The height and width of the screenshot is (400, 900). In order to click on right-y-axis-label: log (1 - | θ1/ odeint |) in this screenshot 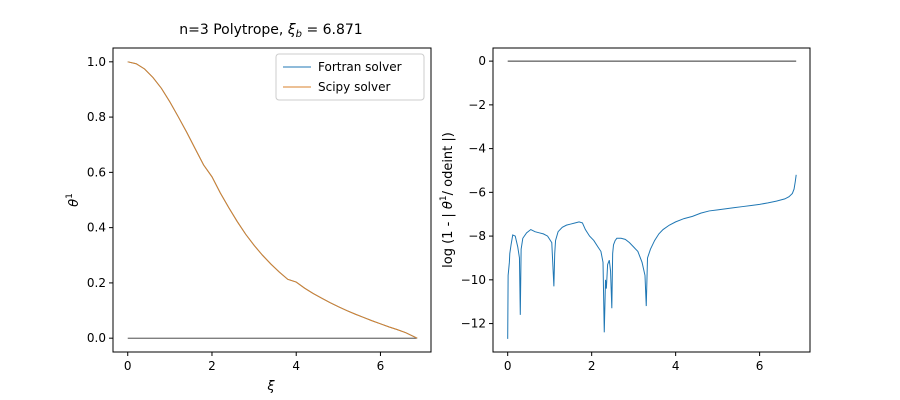, I will do `click(447, 200)`.